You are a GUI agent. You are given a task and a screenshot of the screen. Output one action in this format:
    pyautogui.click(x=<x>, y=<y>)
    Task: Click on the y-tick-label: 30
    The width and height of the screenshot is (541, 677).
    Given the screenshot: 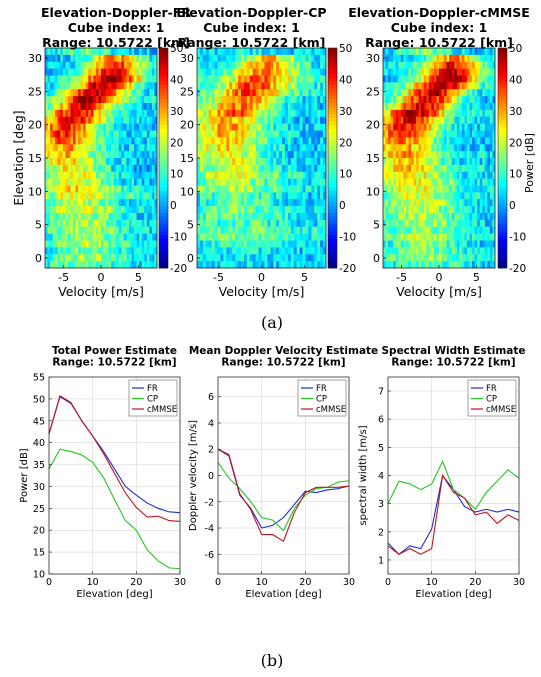 What is the action you would take?
    pyautogui.click(x=187, y=58)
    